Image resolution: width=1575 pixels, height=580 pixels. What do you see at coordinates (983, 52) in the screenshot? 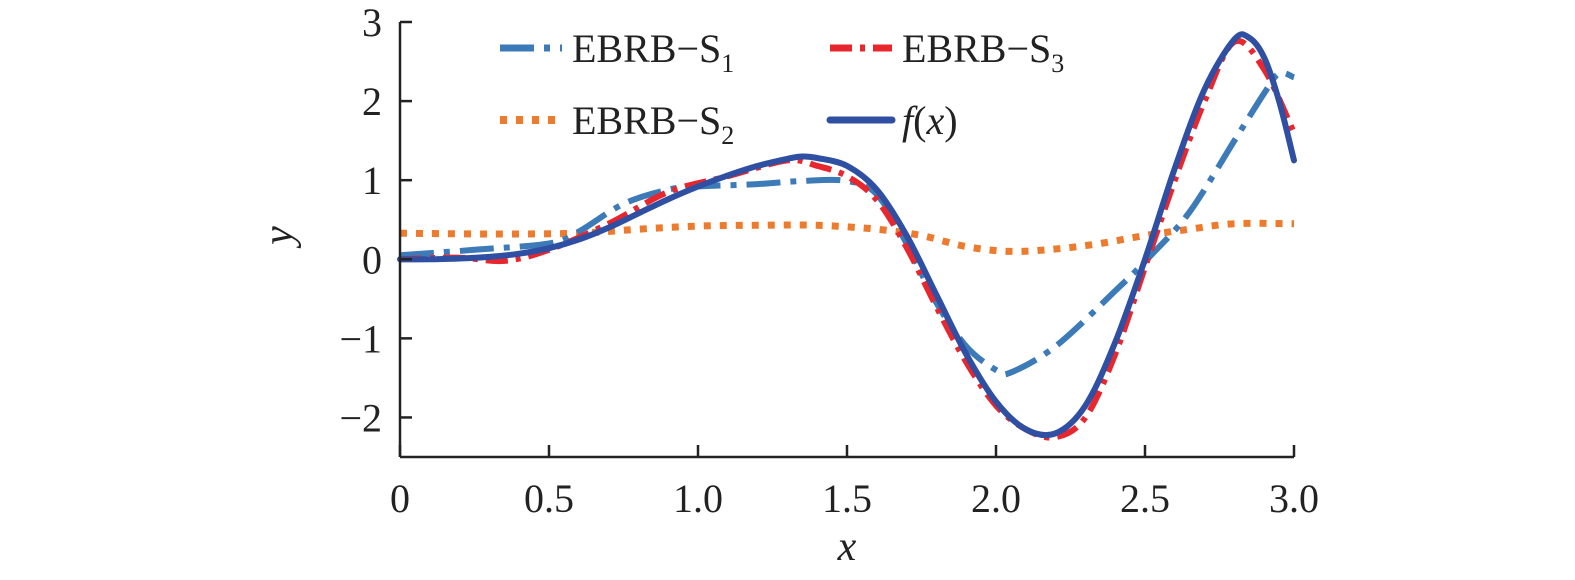
I see `legend-label-3: EBRB−S3` at bounding box center [983, 52].